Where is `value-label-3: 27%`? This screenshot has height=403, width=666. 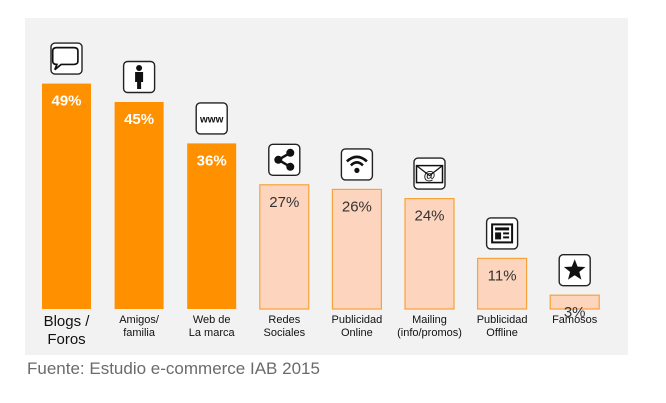
value-label-3: 27% is located at coordinates (284, 202).